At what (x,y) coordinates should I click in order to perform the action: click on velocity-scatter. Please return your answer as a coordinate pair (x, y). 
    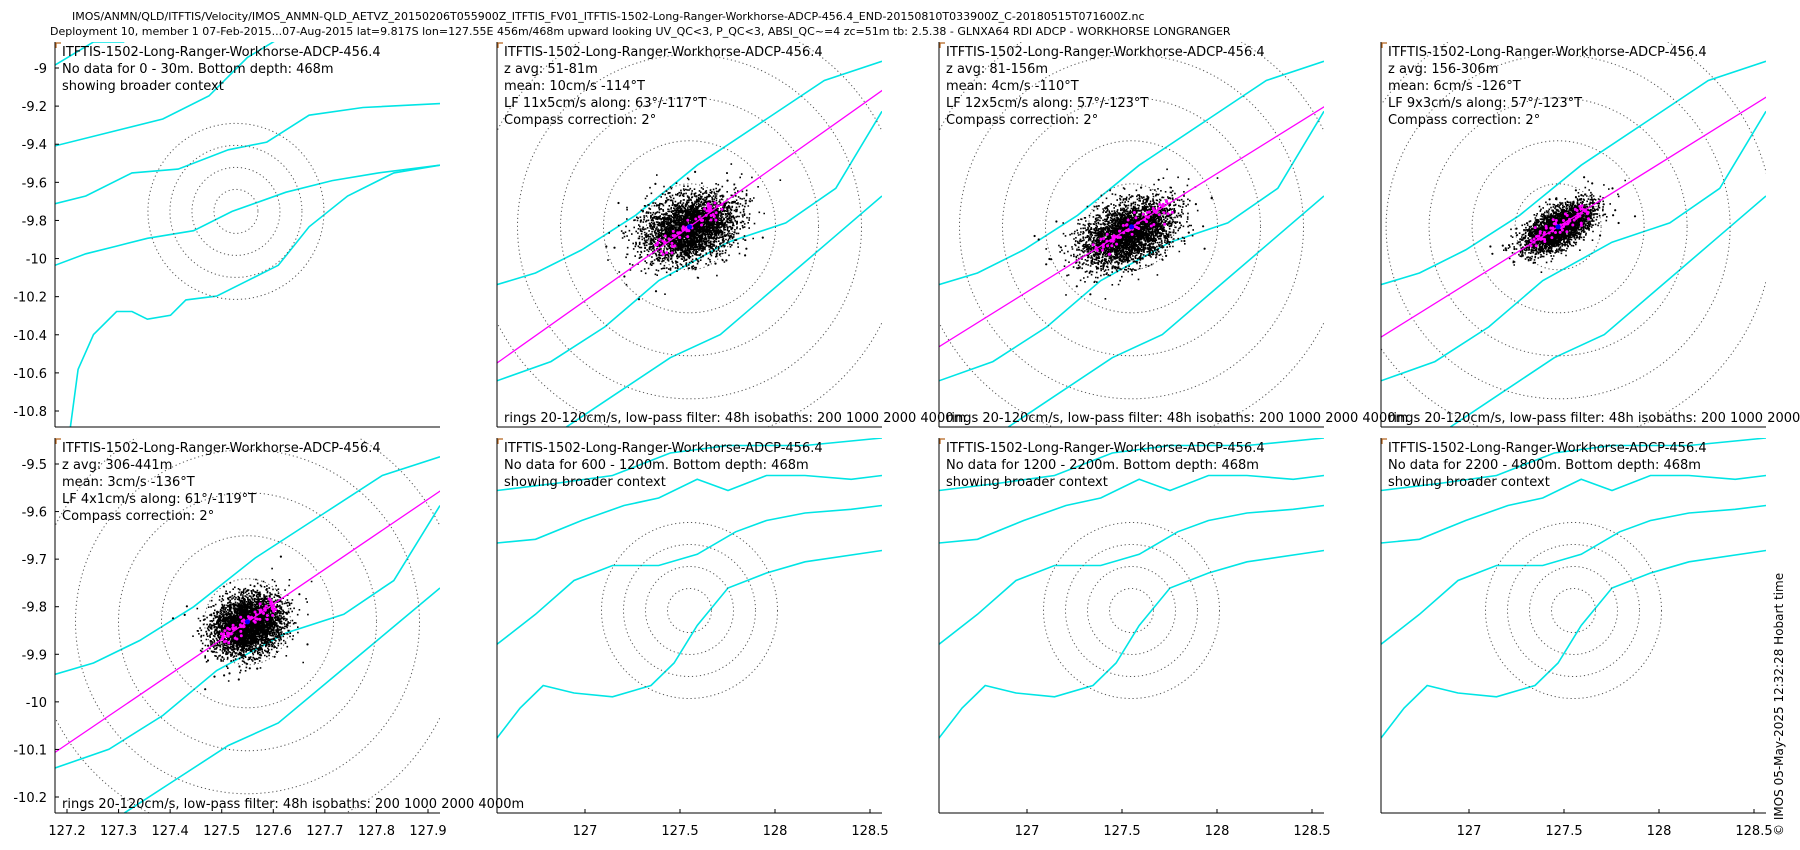
    Looking at the image, I should click on (252, 624).